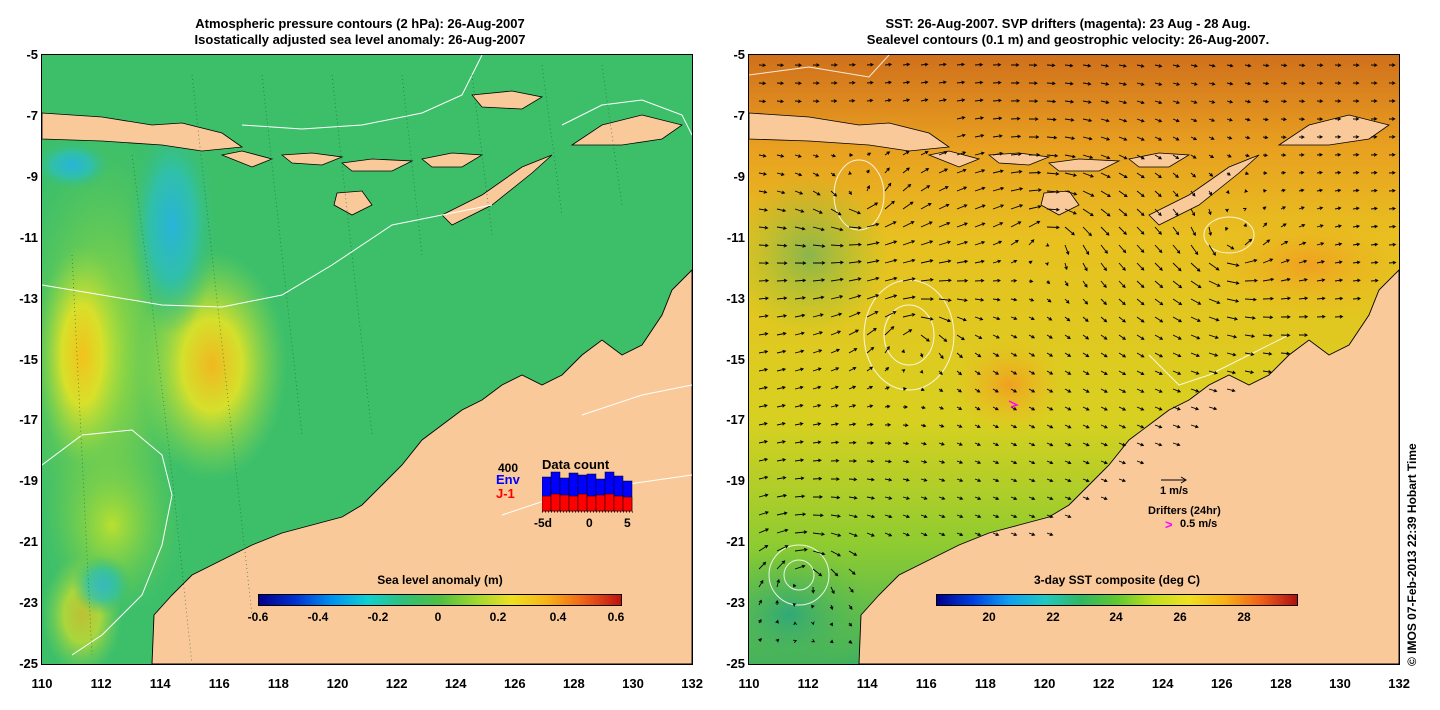 The image size is (1440, 710). I want to click on right-cbar-tick: 24, so click(1116, 617).